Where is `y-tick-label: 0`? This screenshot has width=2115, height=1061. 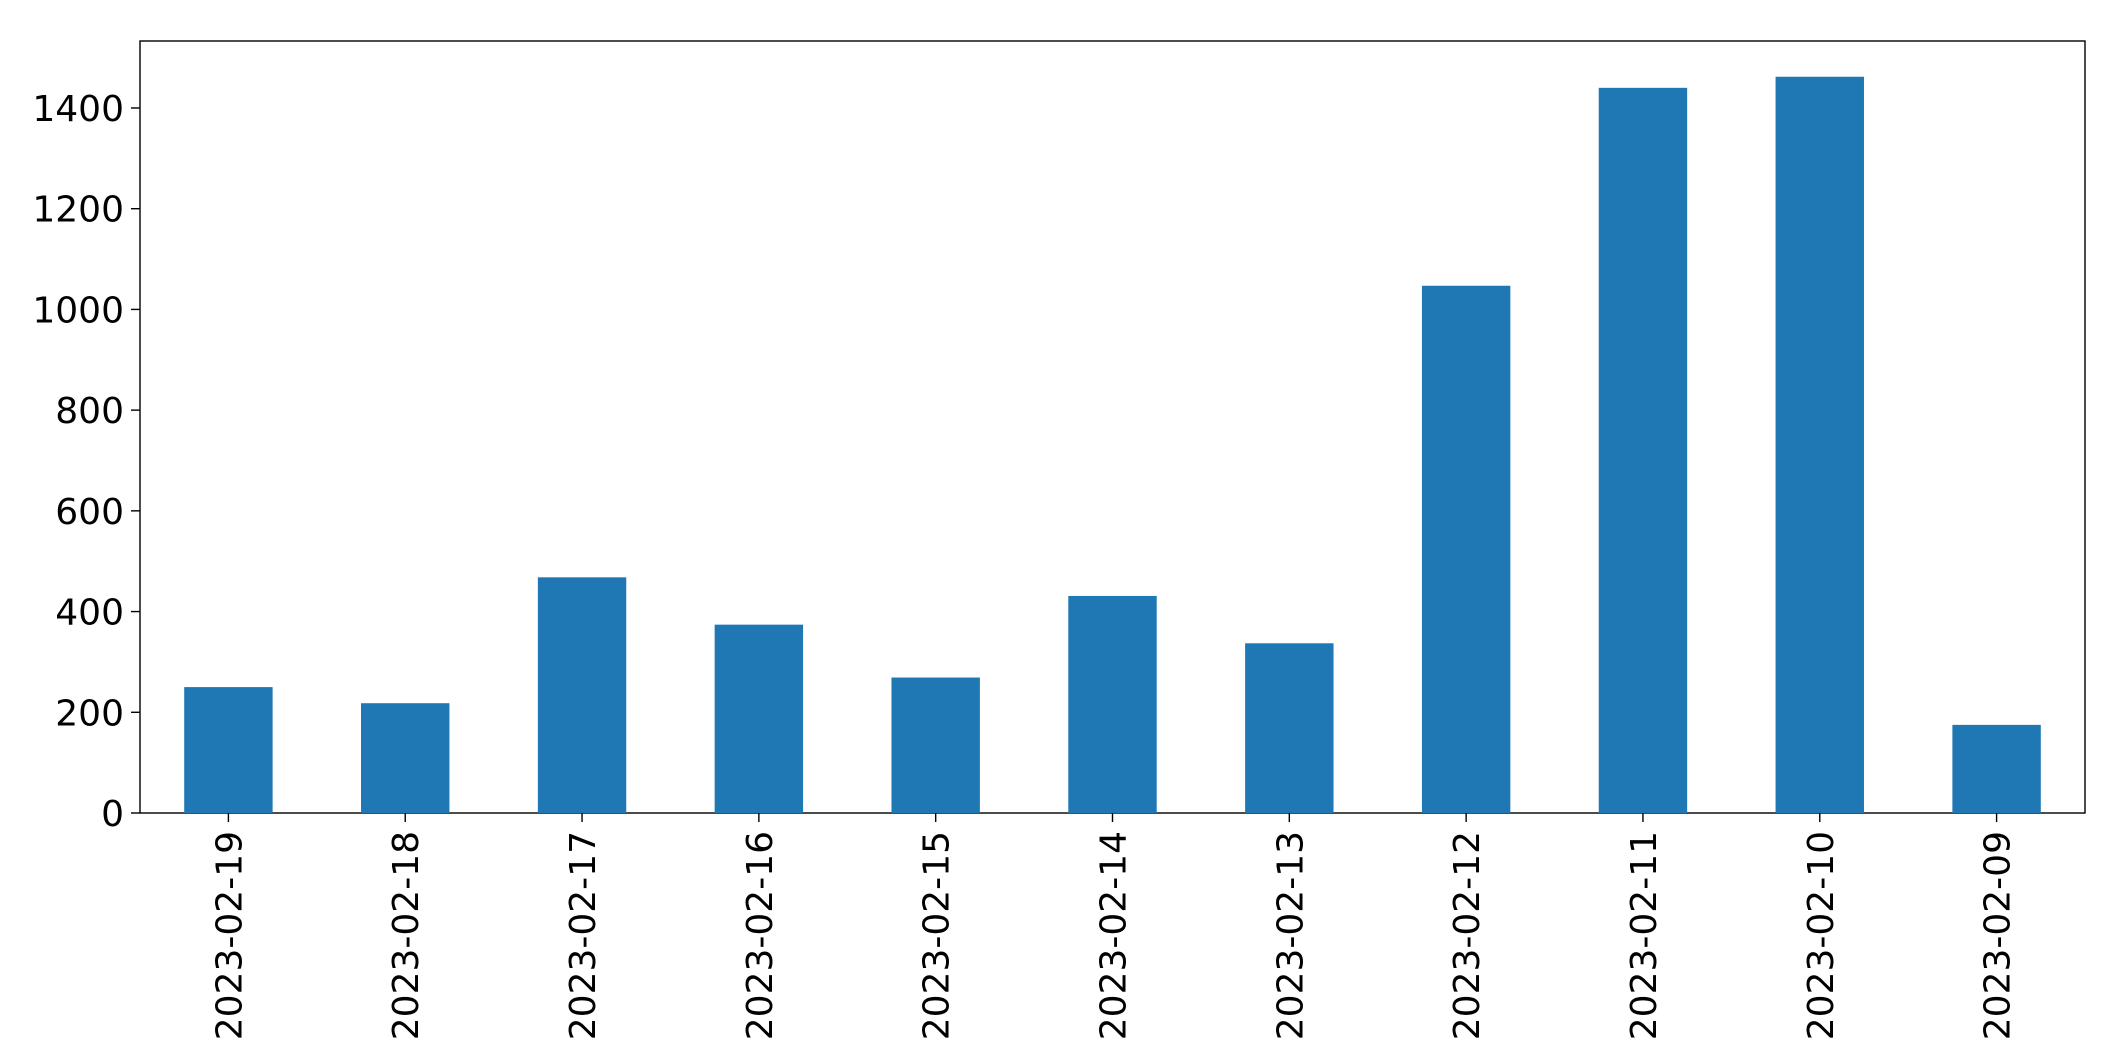
y-tick-label: 0 is located at coordinates (112, 814).